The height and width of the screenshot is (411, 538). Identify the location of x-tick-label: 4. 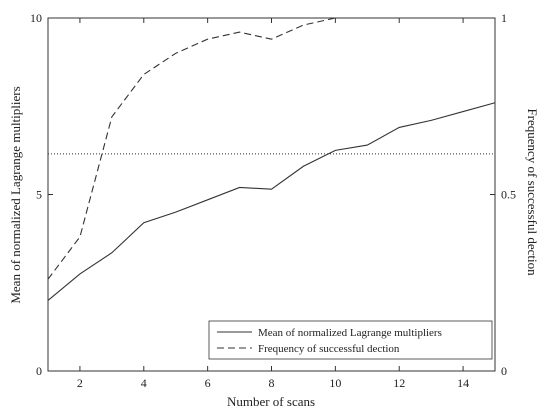
(144, 383).